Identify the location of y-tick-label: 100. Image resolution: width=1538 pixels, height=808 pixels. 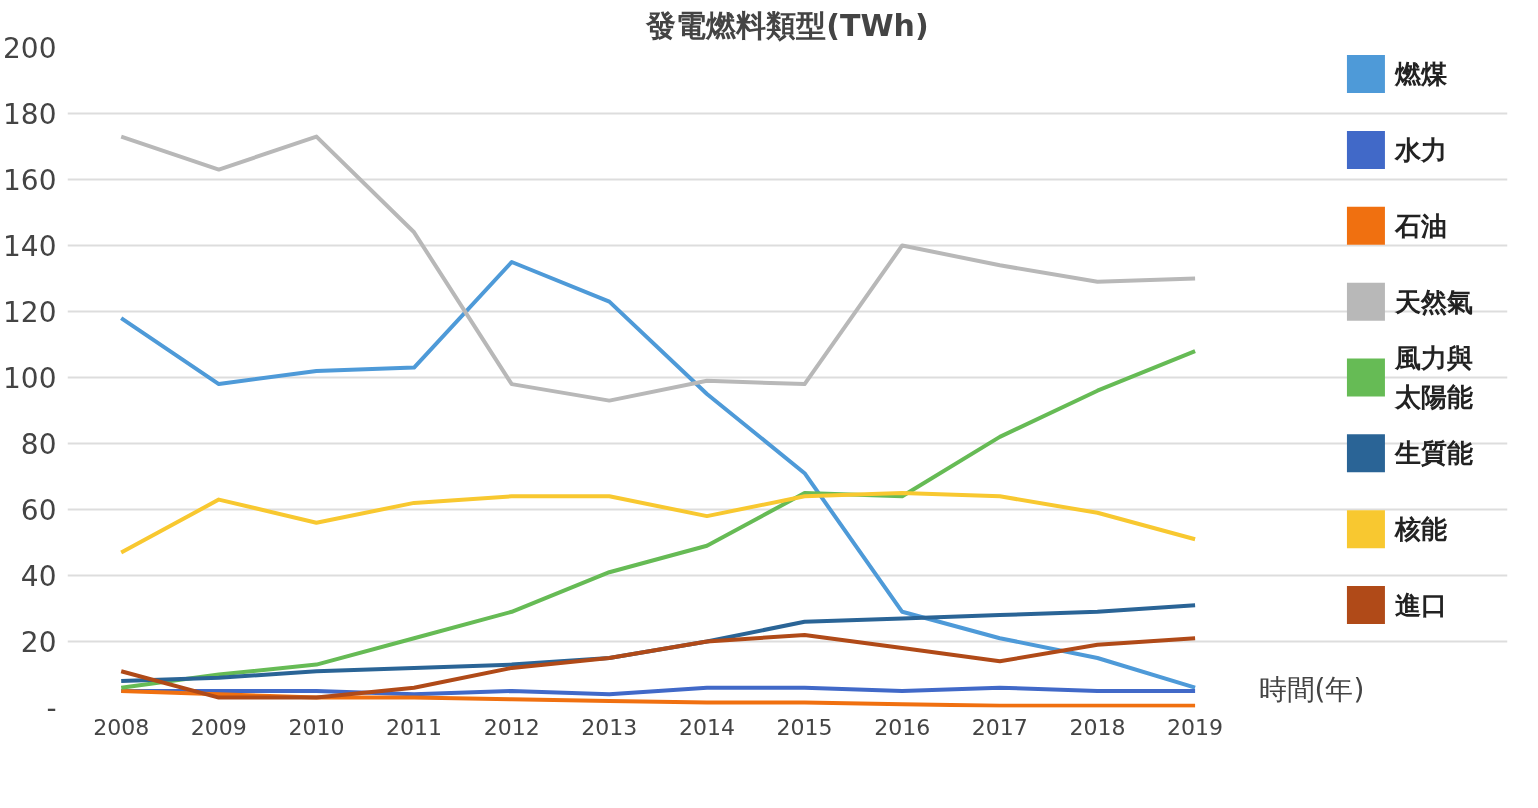
(30, 378).